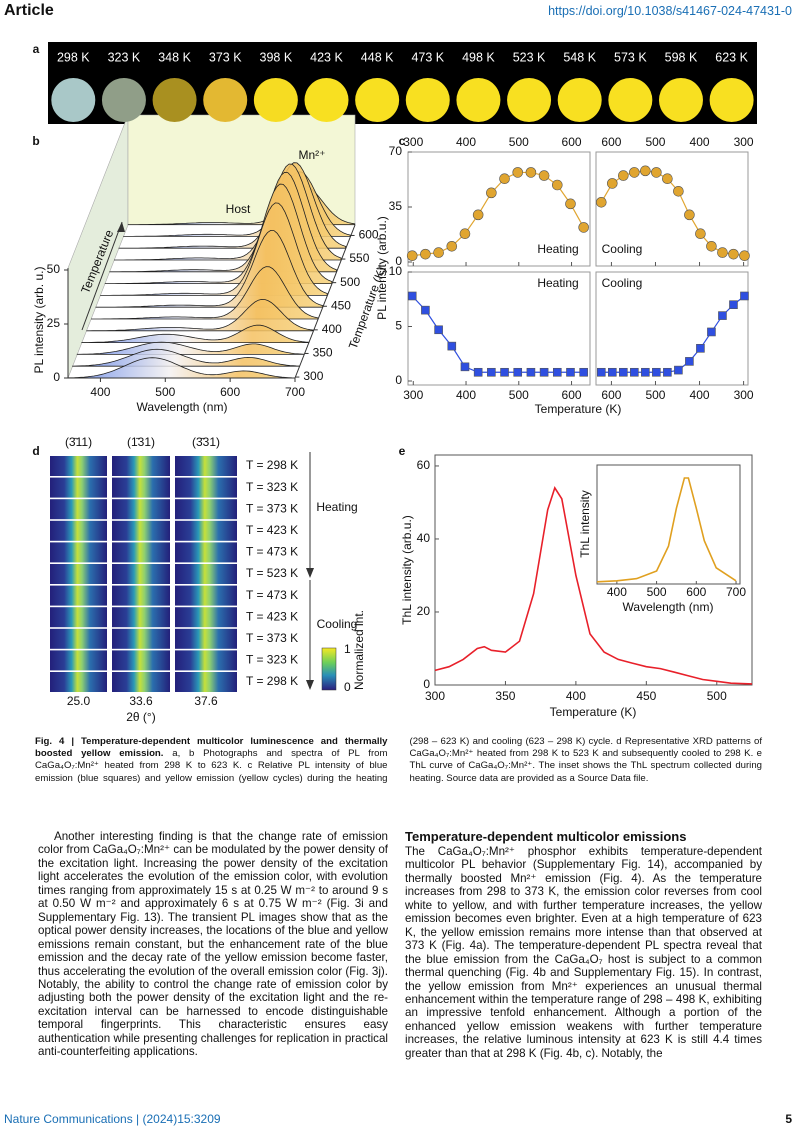 This screenshot has height=1135, width=800. What do you see at coordinates (505, 696) in the screenshot?
I see `x-tick-label: 350` at bounding box center [505, 696].